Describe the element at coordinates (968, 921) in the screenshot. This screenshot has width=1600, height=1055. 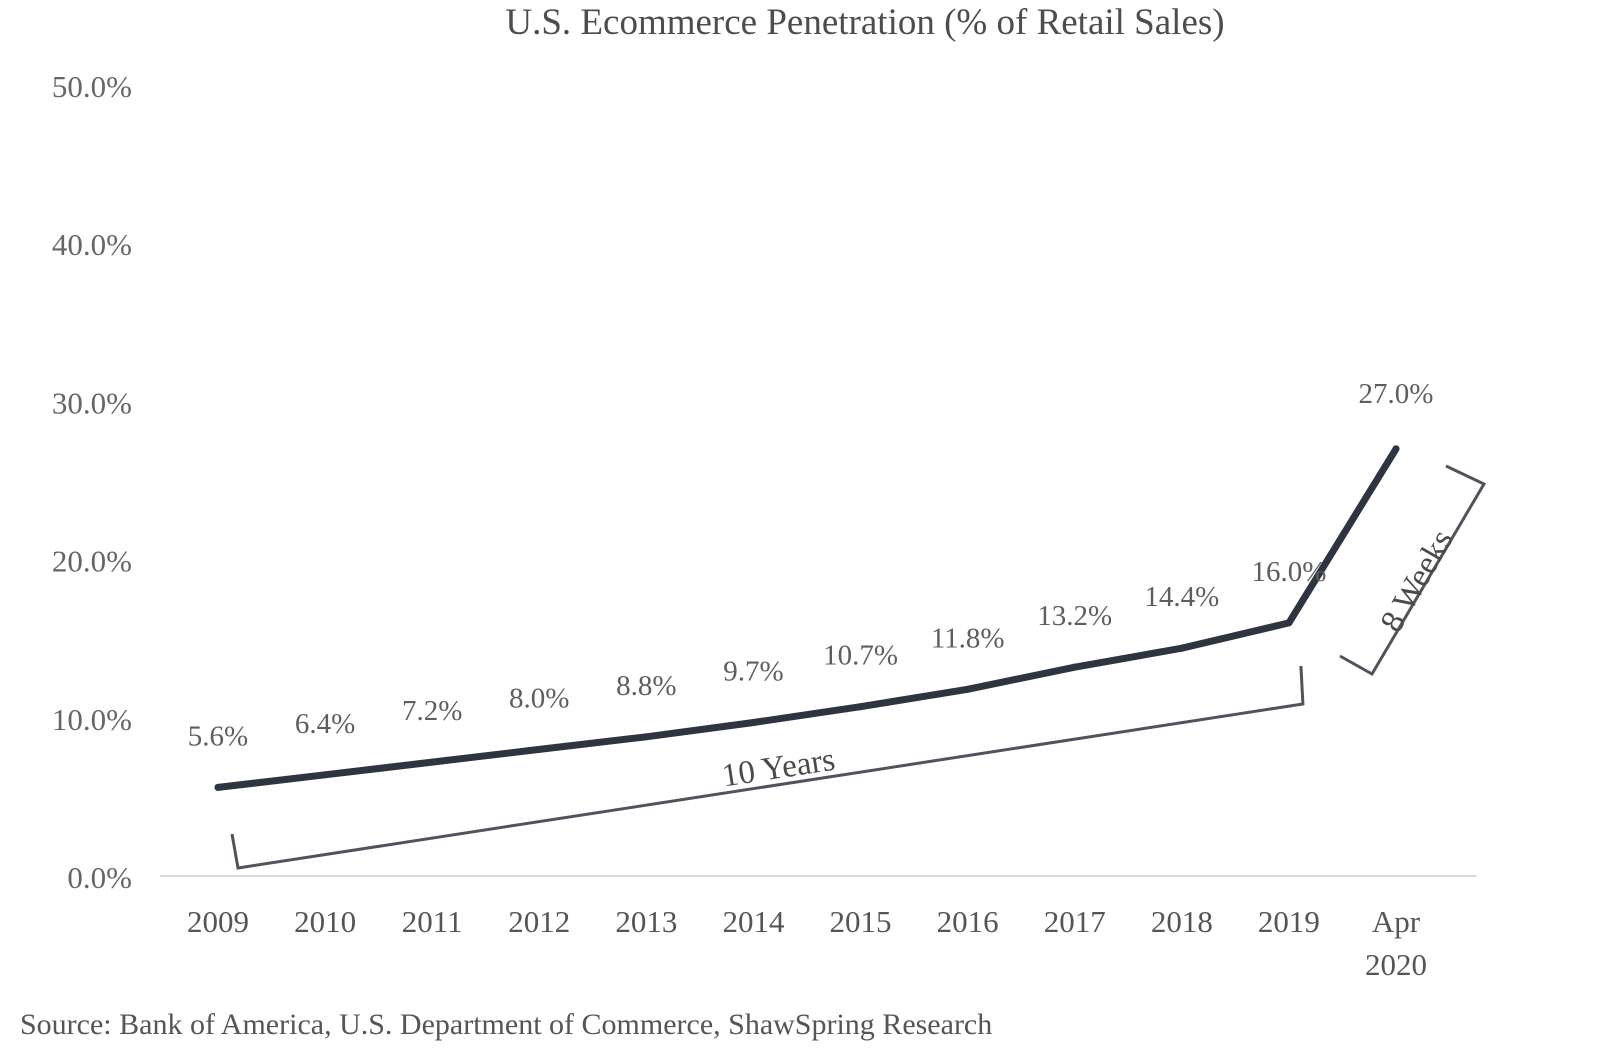
I see `x-tick-label: 2016` at that location.